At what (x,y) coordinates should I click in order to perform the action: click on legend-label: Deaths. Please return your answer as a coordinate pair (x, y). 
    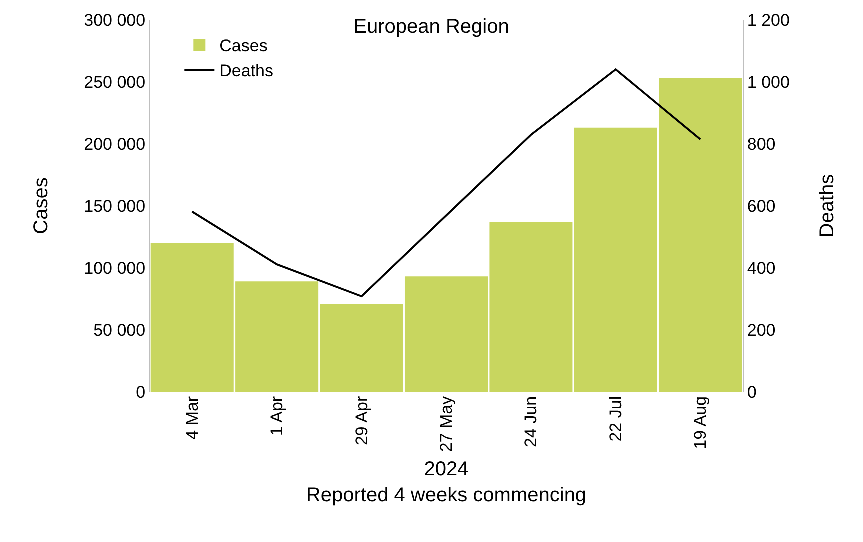
    Looking at the image, I should click on (247, 71).